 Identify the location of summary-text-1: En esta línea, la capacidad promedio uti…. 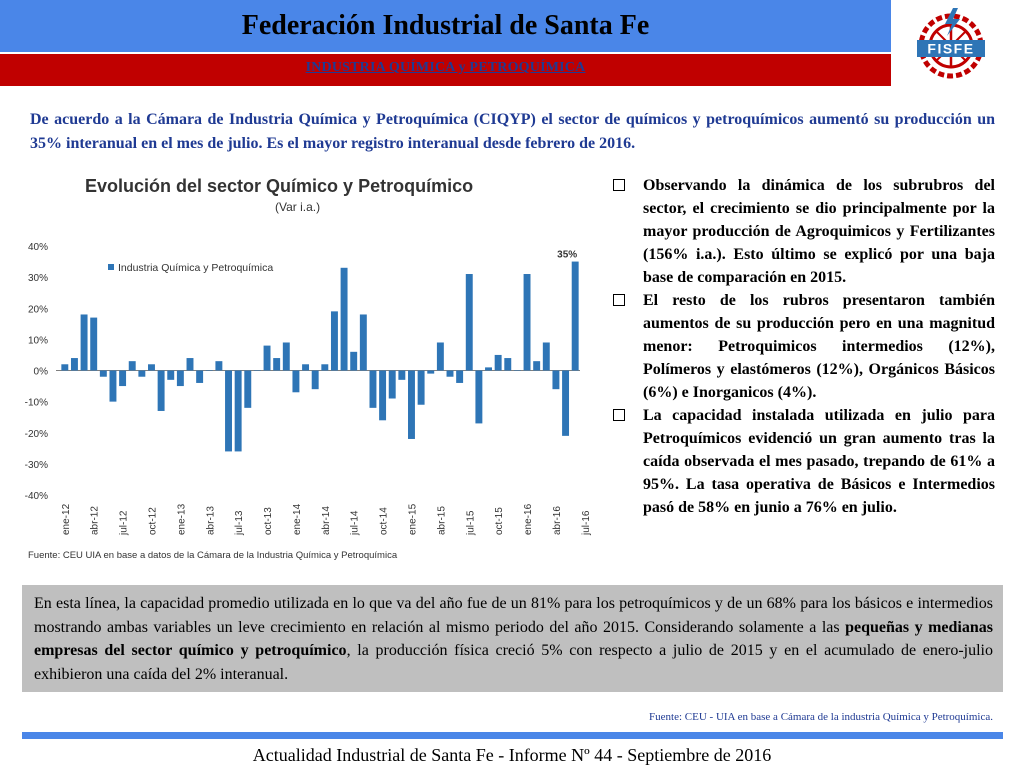
(513, 615).